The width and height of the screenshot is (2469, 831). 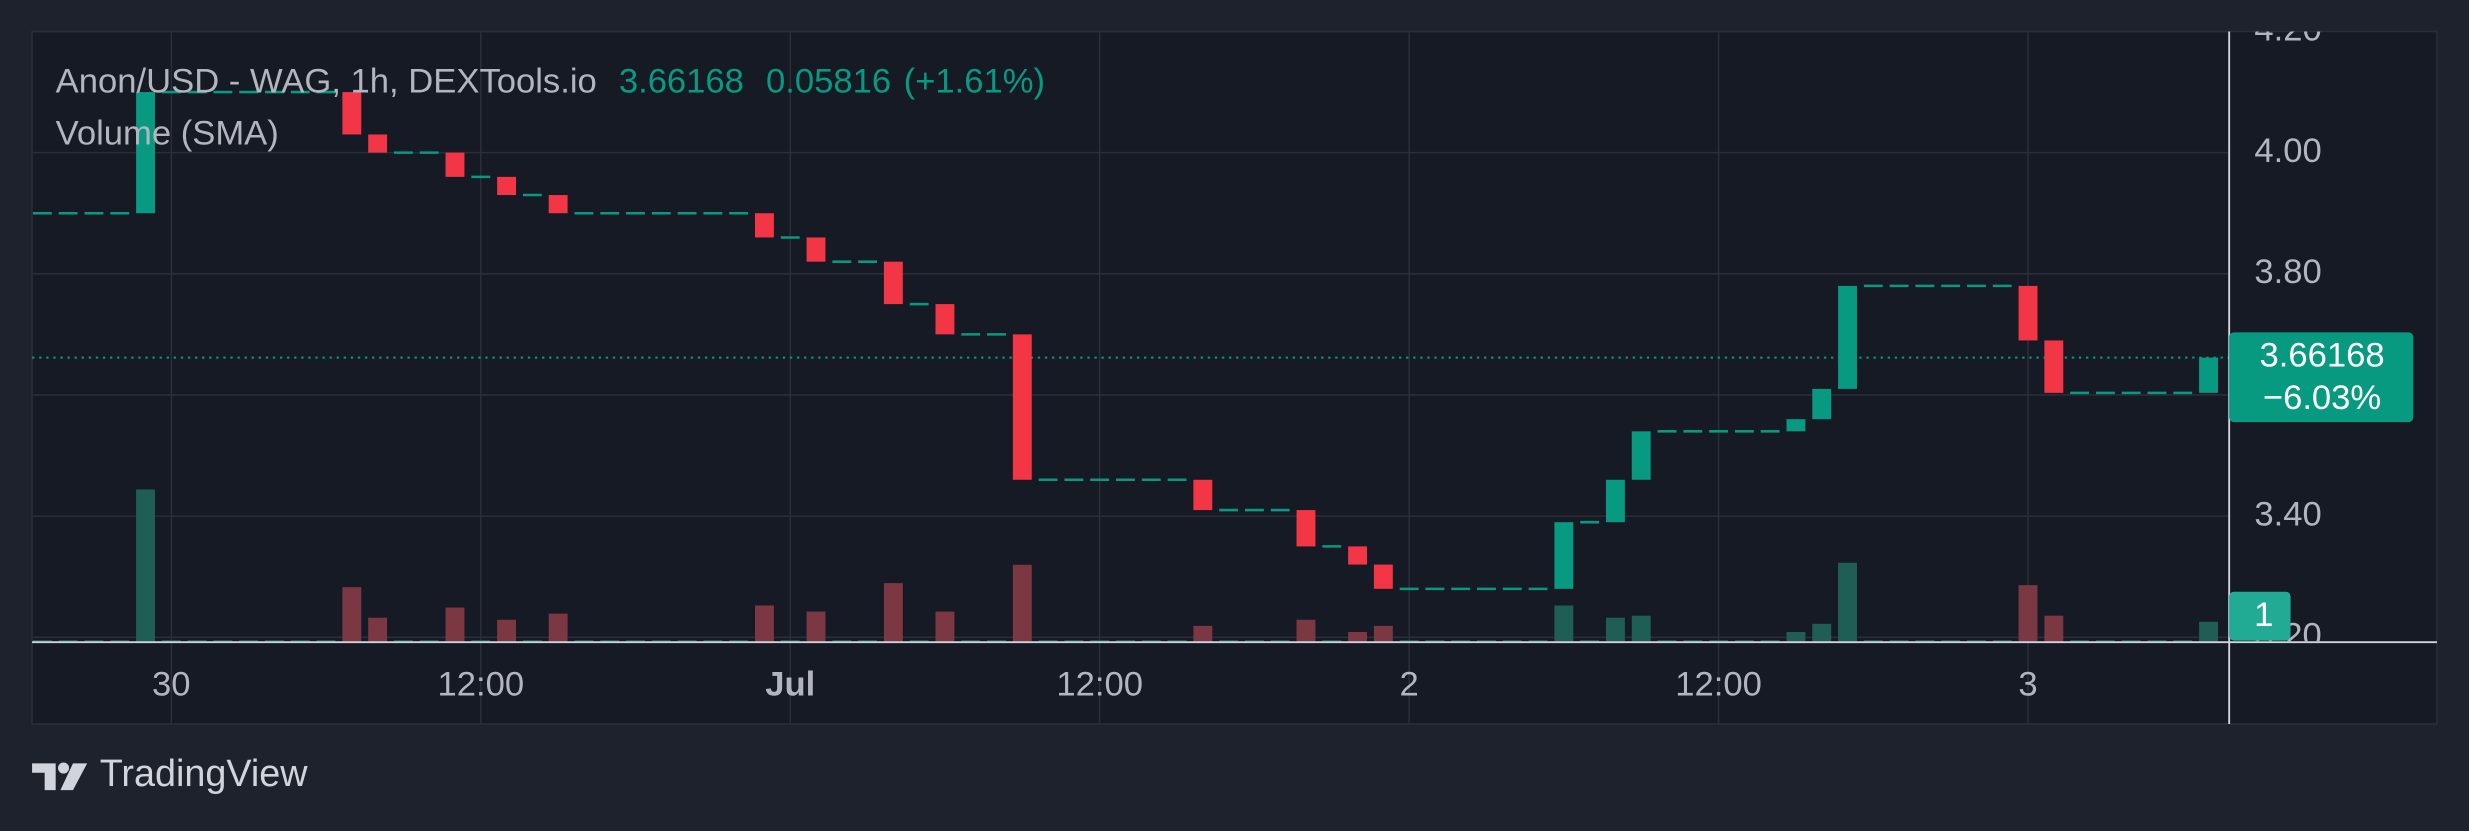 What do you see at coordinates (2260, 616) in the screenshot?
I see `volume-label-box` at bounding box center [2260, 616].